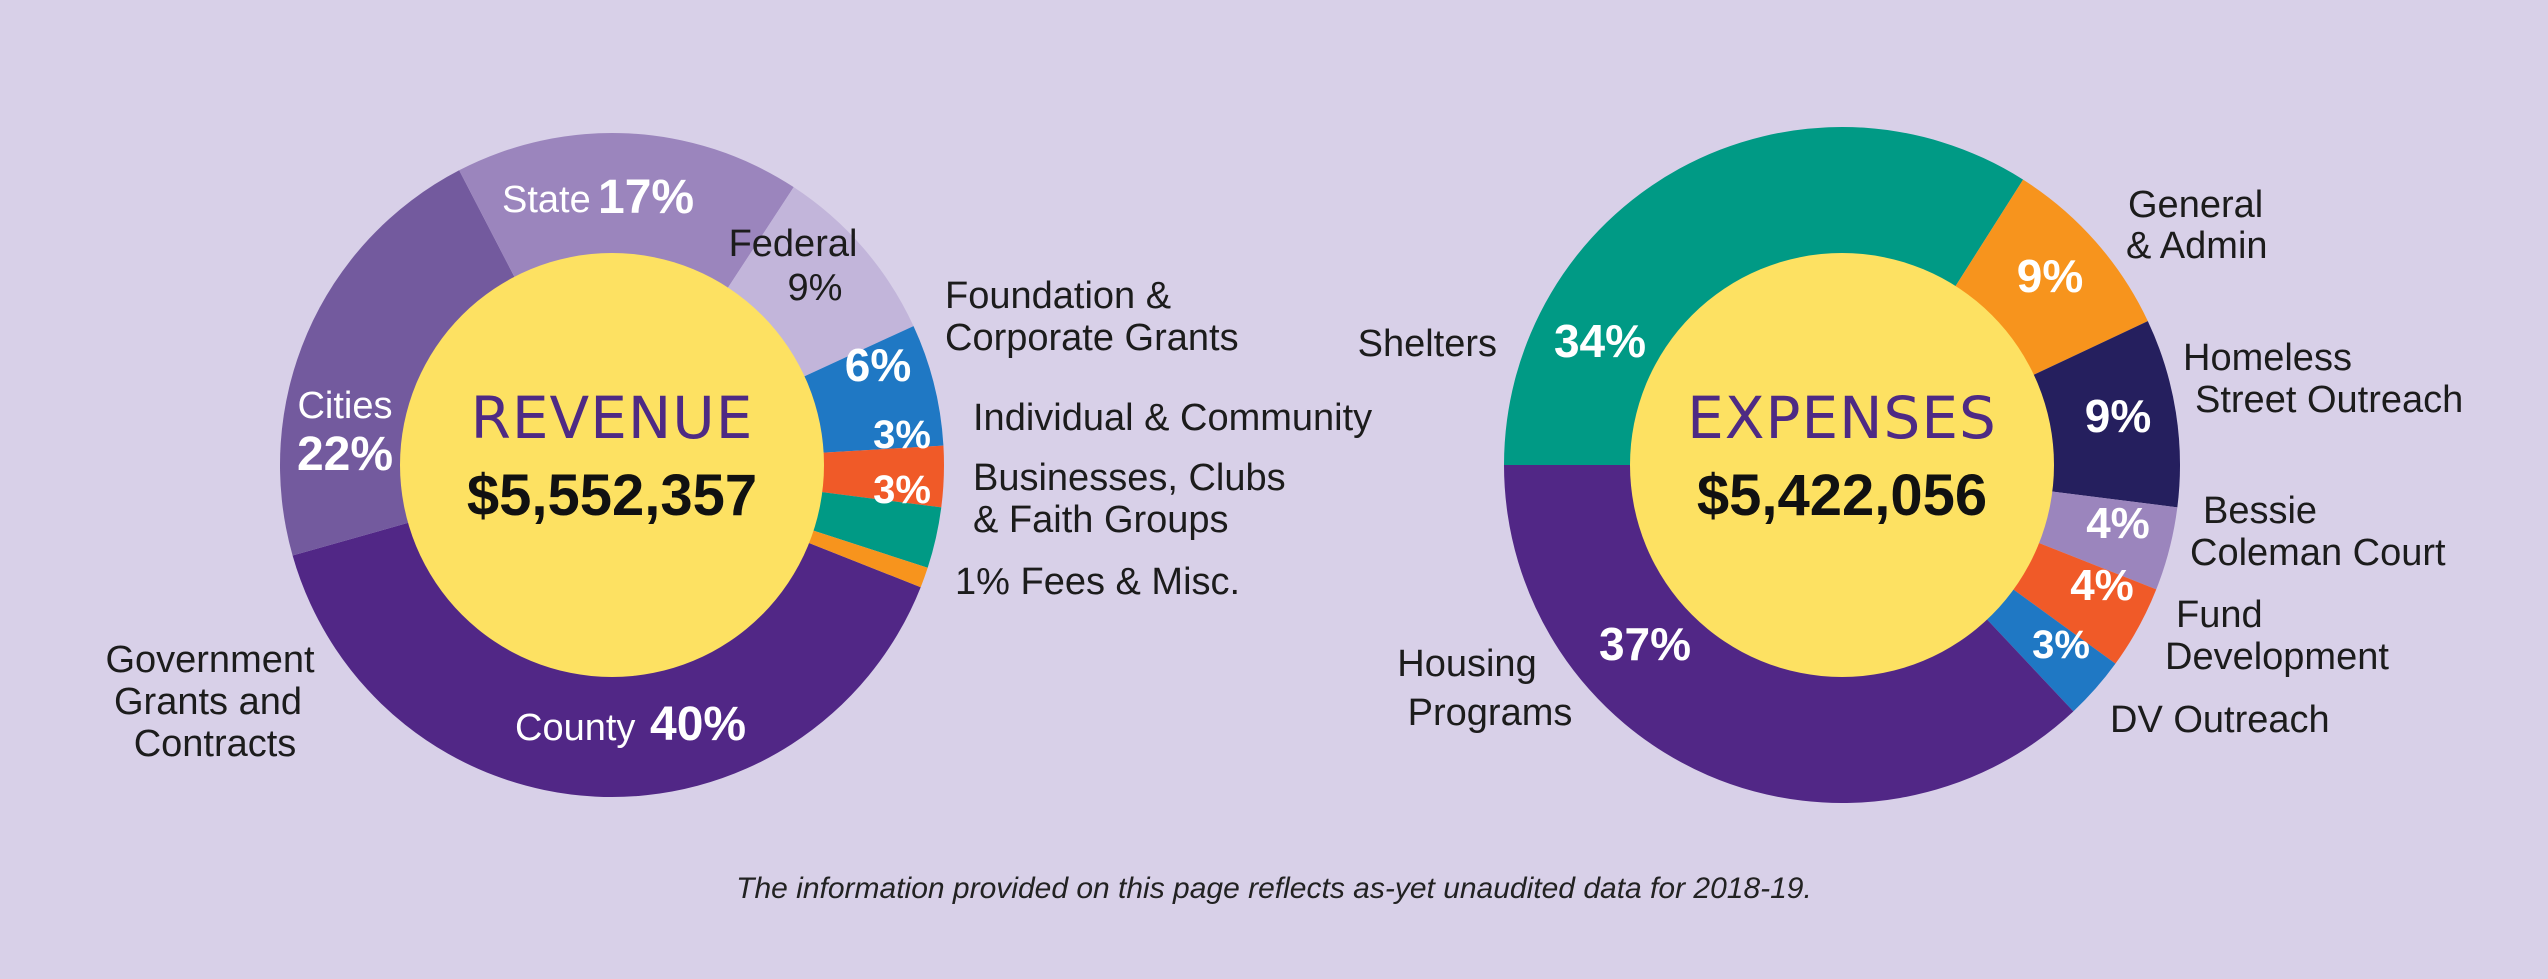  What do you see at coordinates (2219, 615) in the screenshot?
I see `exp-fund-line1: Fund` at bounding box center [2219, 615].